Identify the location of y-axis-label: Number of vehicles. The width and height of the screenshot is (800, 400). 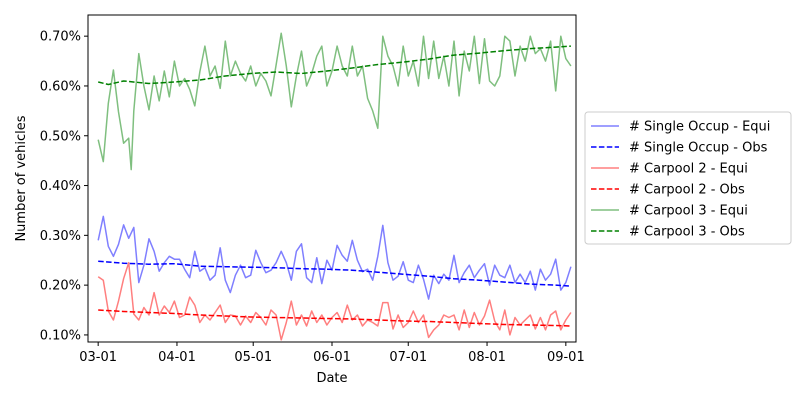
(21, 178).